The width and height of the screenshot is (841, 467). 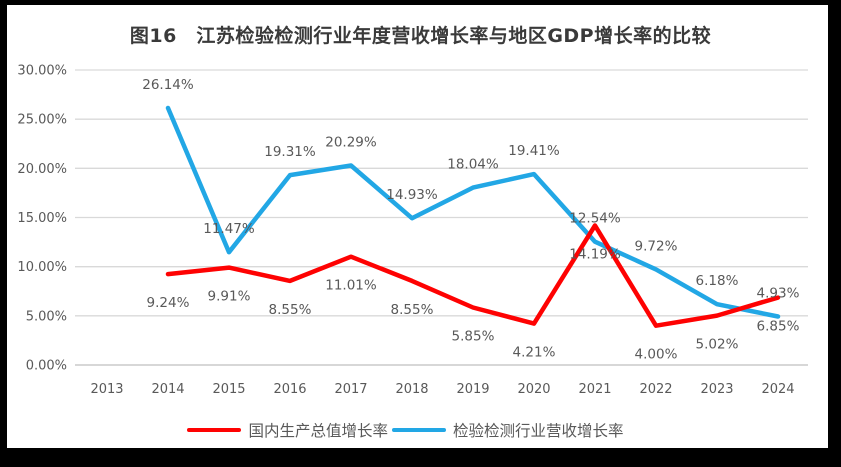 I want to click on gdp-data-label-2016: 8.55%, so click(x=290, y=310).